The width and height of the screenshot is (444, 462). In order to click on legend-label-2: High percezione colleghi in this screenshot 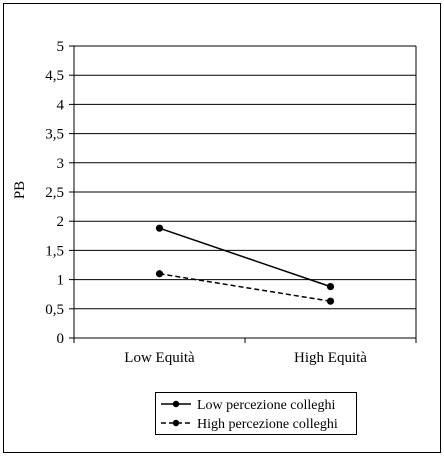, I will do `click(267, 424)`.